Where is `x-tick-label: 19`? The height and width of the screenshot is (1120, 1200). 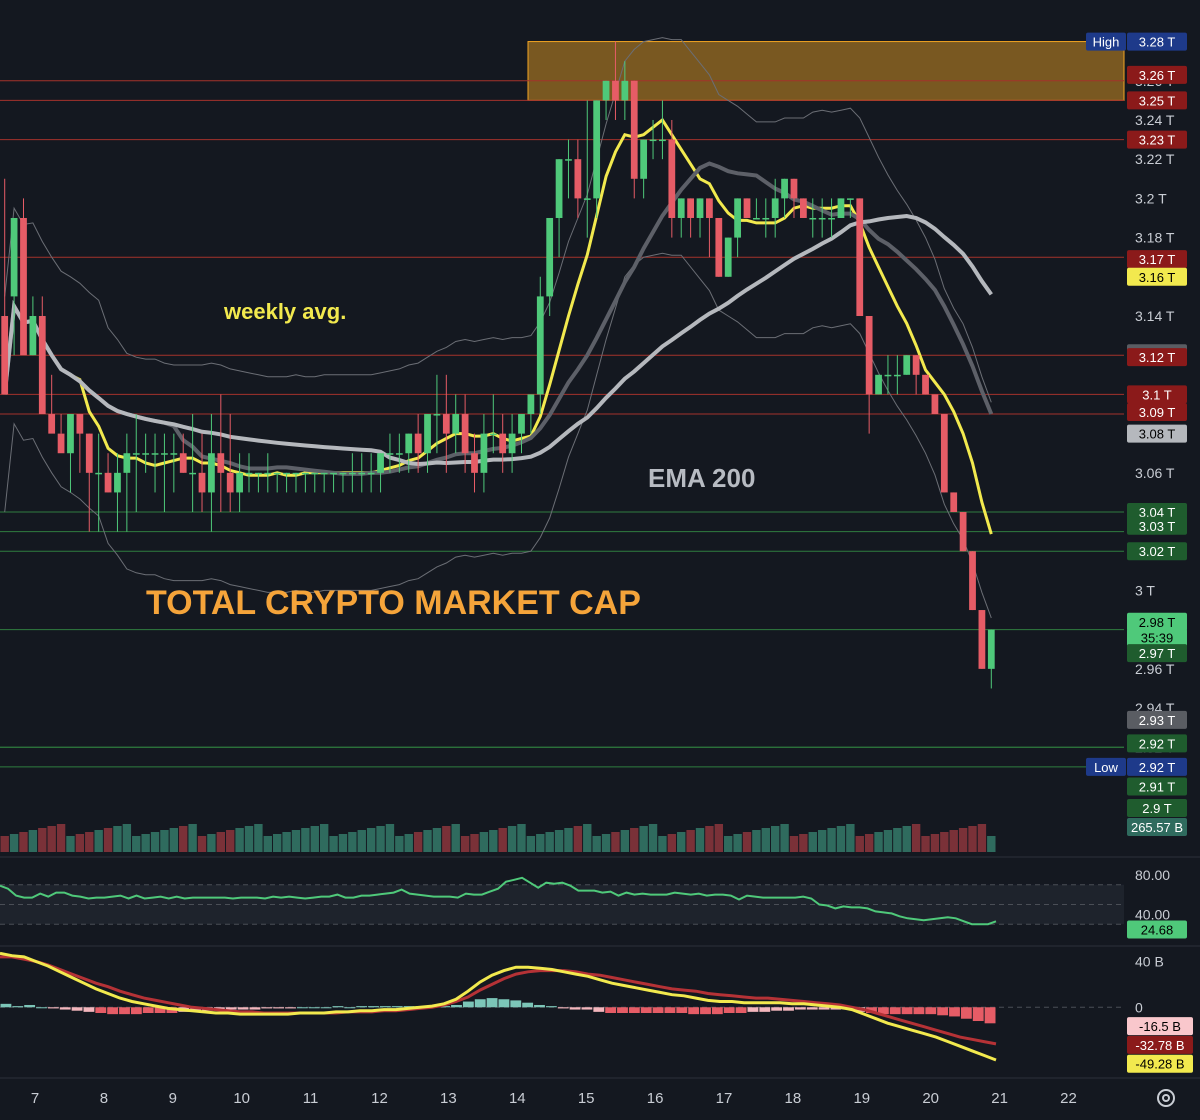 x-tick-label: 19 is located at coordinates (861, 1098).